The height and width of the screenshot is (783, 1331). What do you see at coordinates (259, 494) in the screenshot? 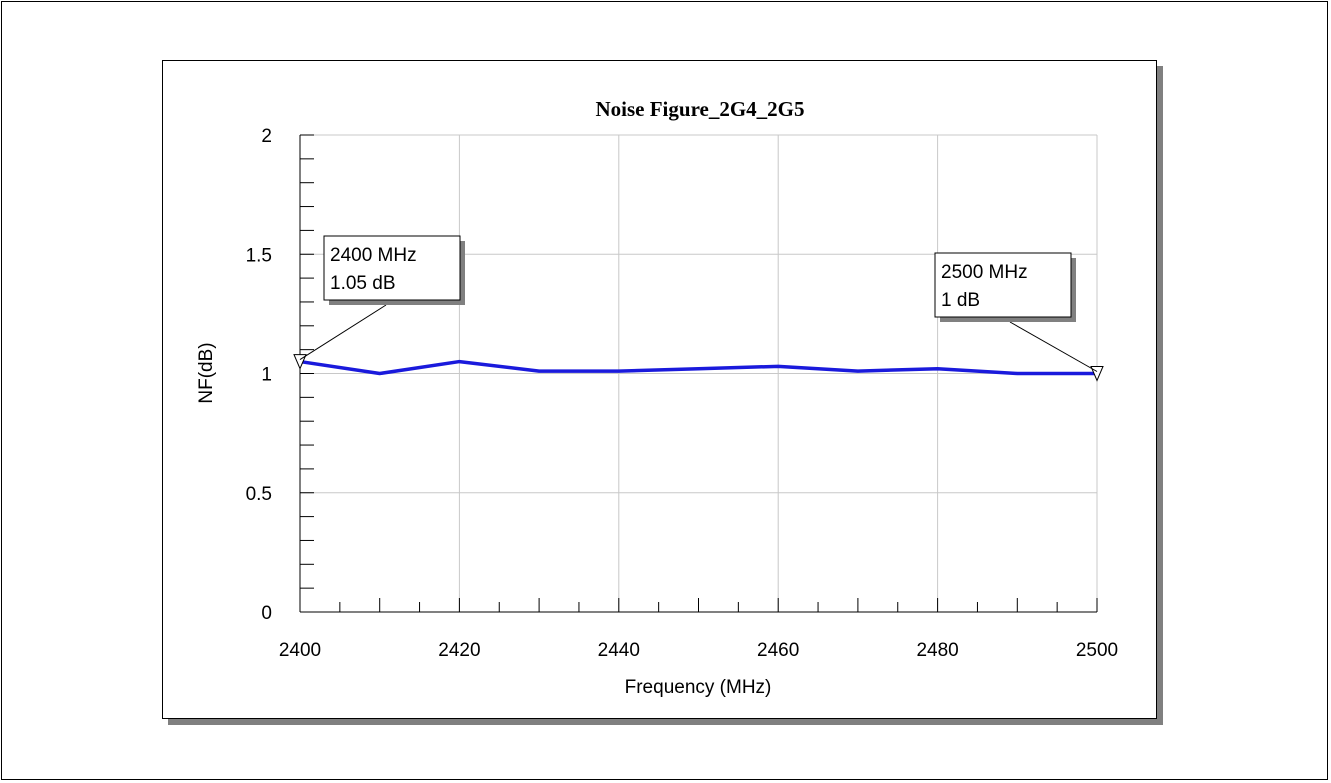
I see `y-tick-label: 0.5` at bounding box center [259, 494].